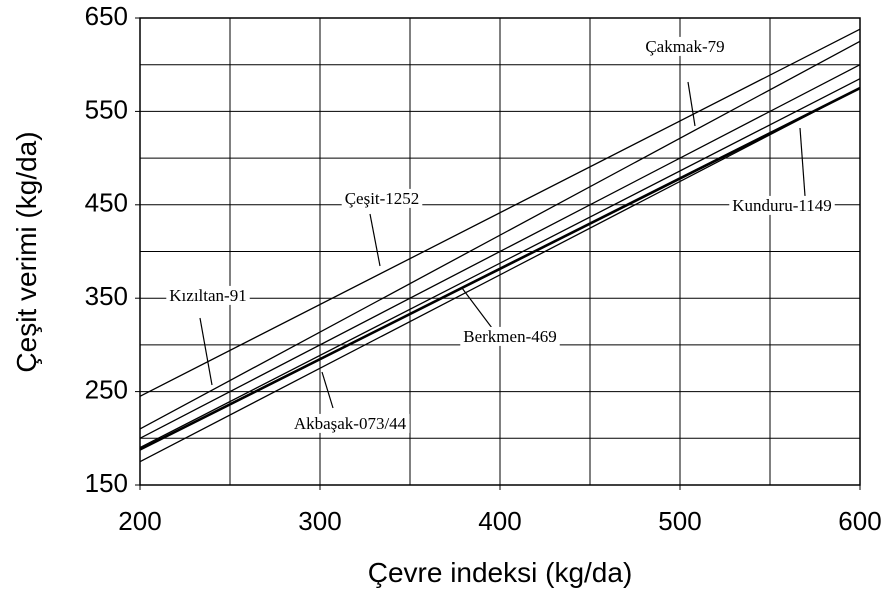 Image resolution: width=886 pixels, height=596 pixels. Describe the element at coordinates (139, 521) in the screenshot. I see `x-tick-label: 200` at that location.